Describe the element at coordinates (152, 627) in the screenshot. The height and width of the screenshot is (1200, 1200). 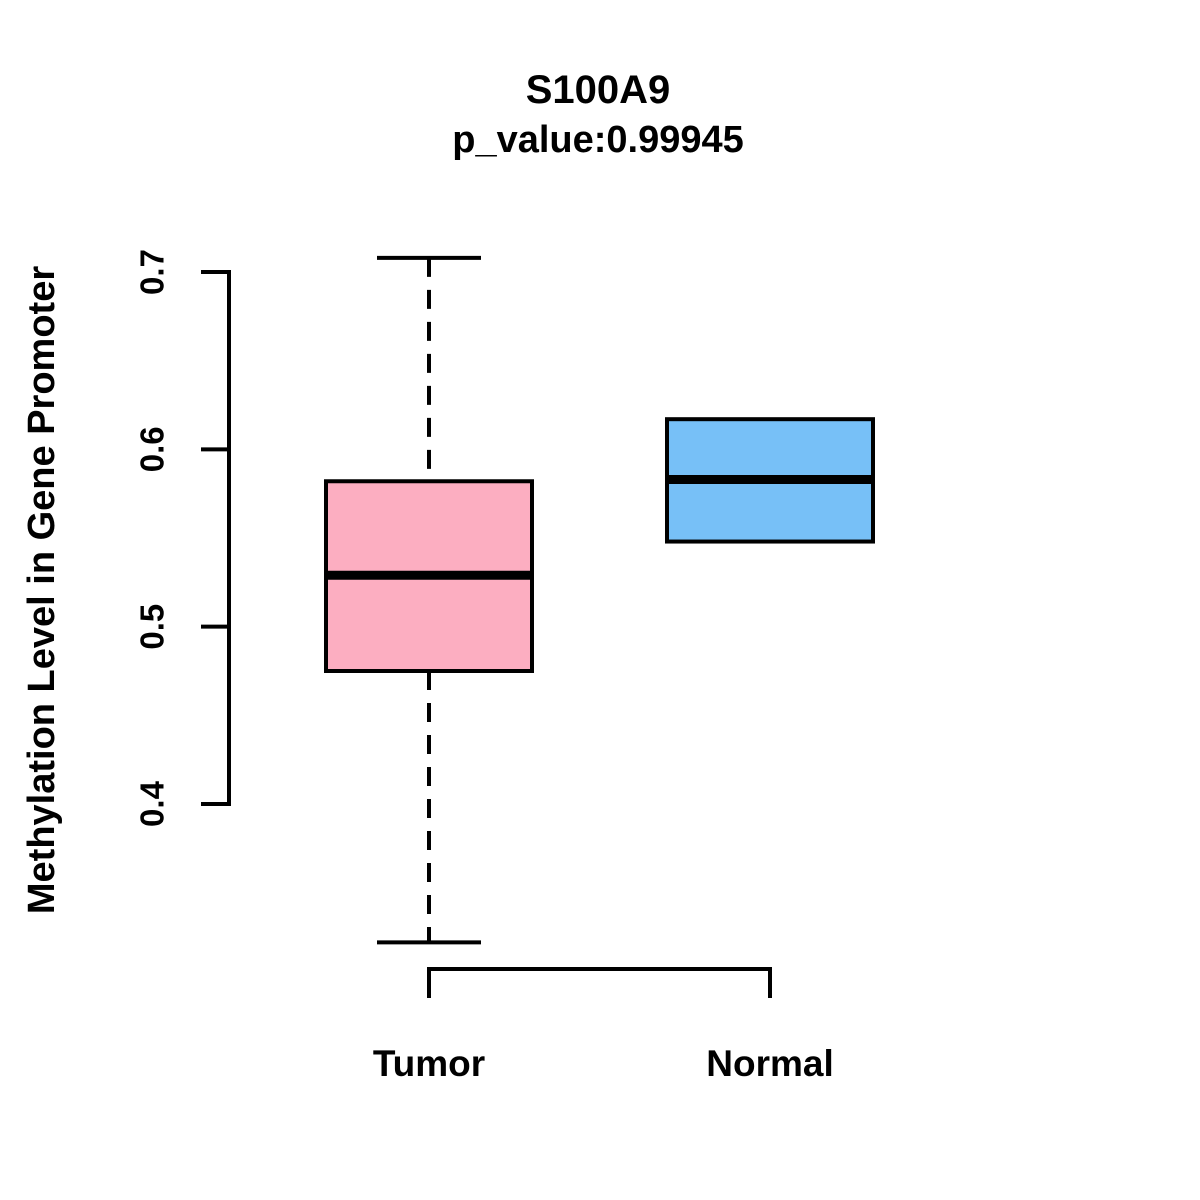
I see `y-axis-tick-label: 0.5` at that location.